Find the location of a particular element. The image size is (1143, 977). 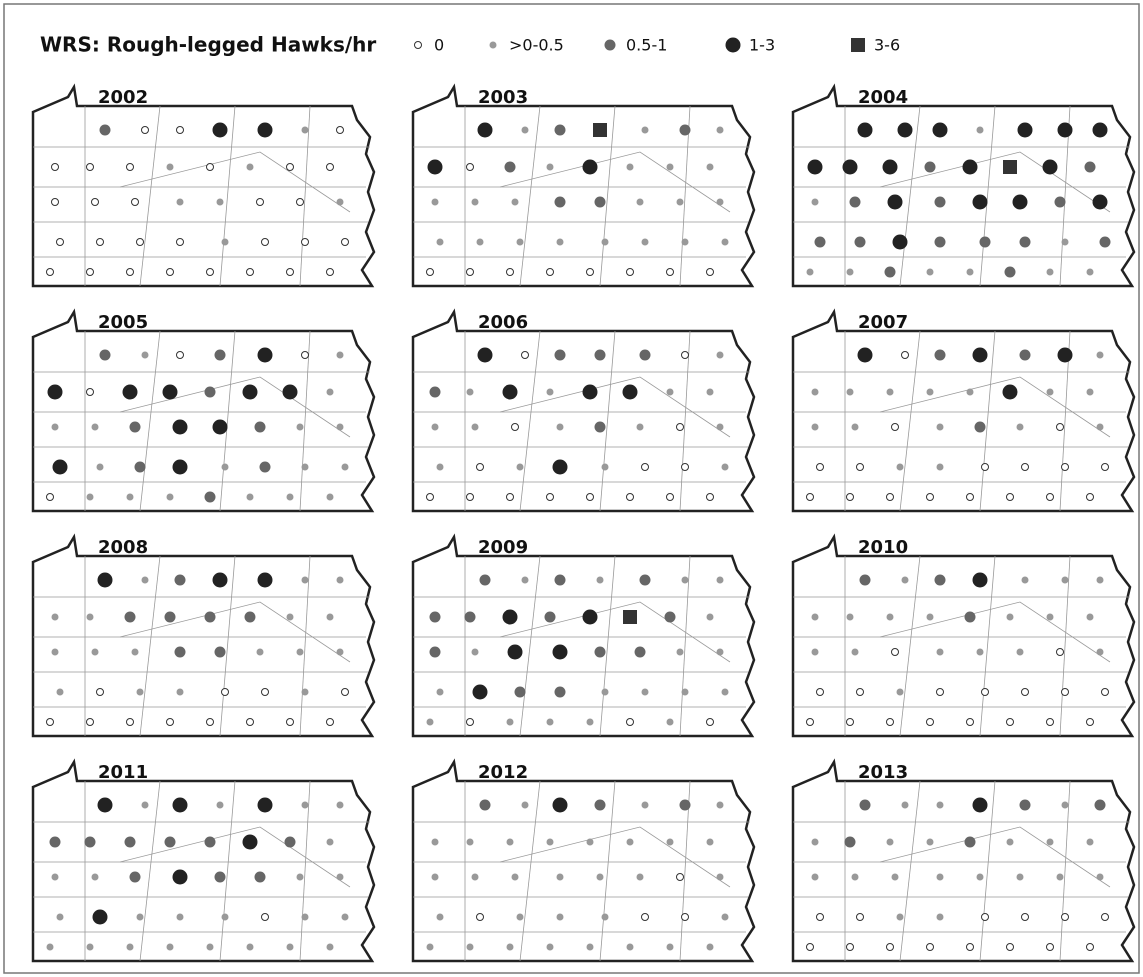

year-label: 2011 is located at coordinates (123, 772).